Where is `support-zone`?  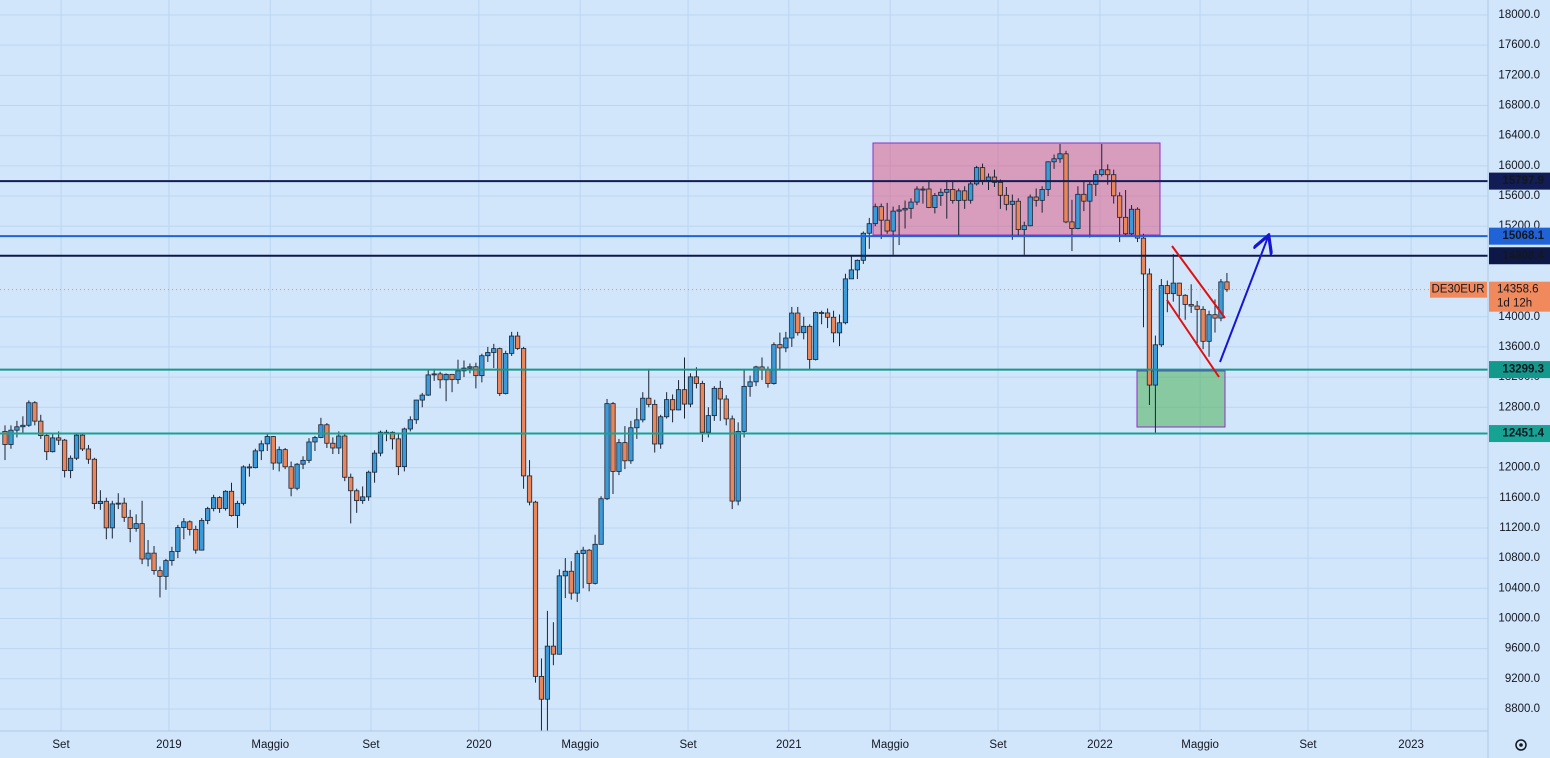
support-zone is located at coordinates (1181, 399).